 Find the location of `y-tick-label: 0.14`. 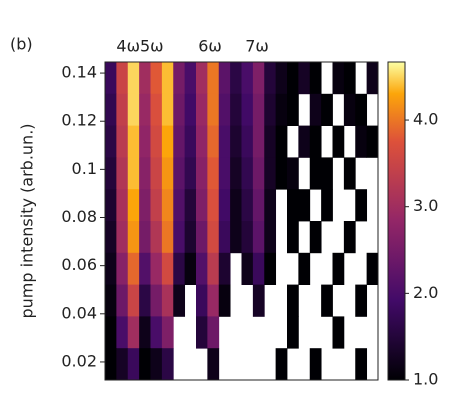

y-tick-label: 0.14 is located at coordinates (79, 72).